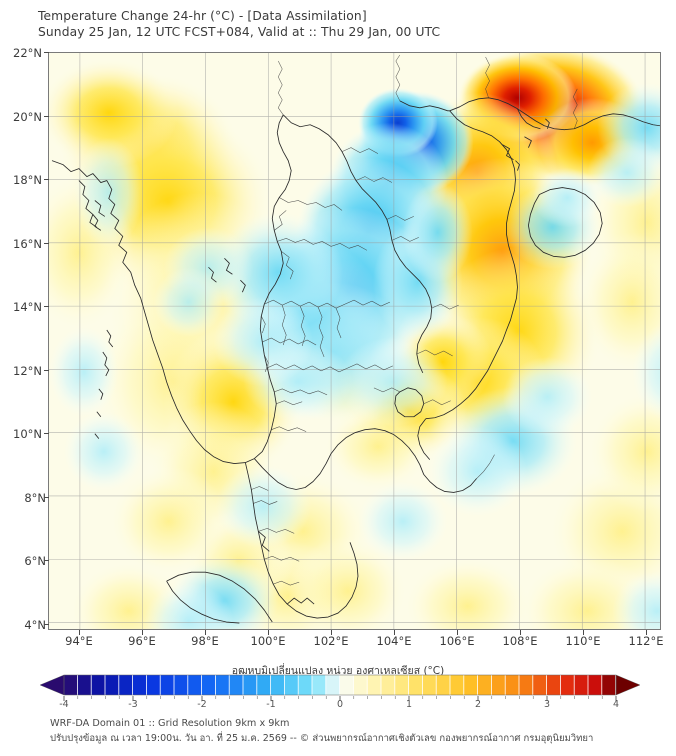 The height and width of the screenshot is (756, 676). I want to click on y-tick-label: 8°N, so click(35, 498).